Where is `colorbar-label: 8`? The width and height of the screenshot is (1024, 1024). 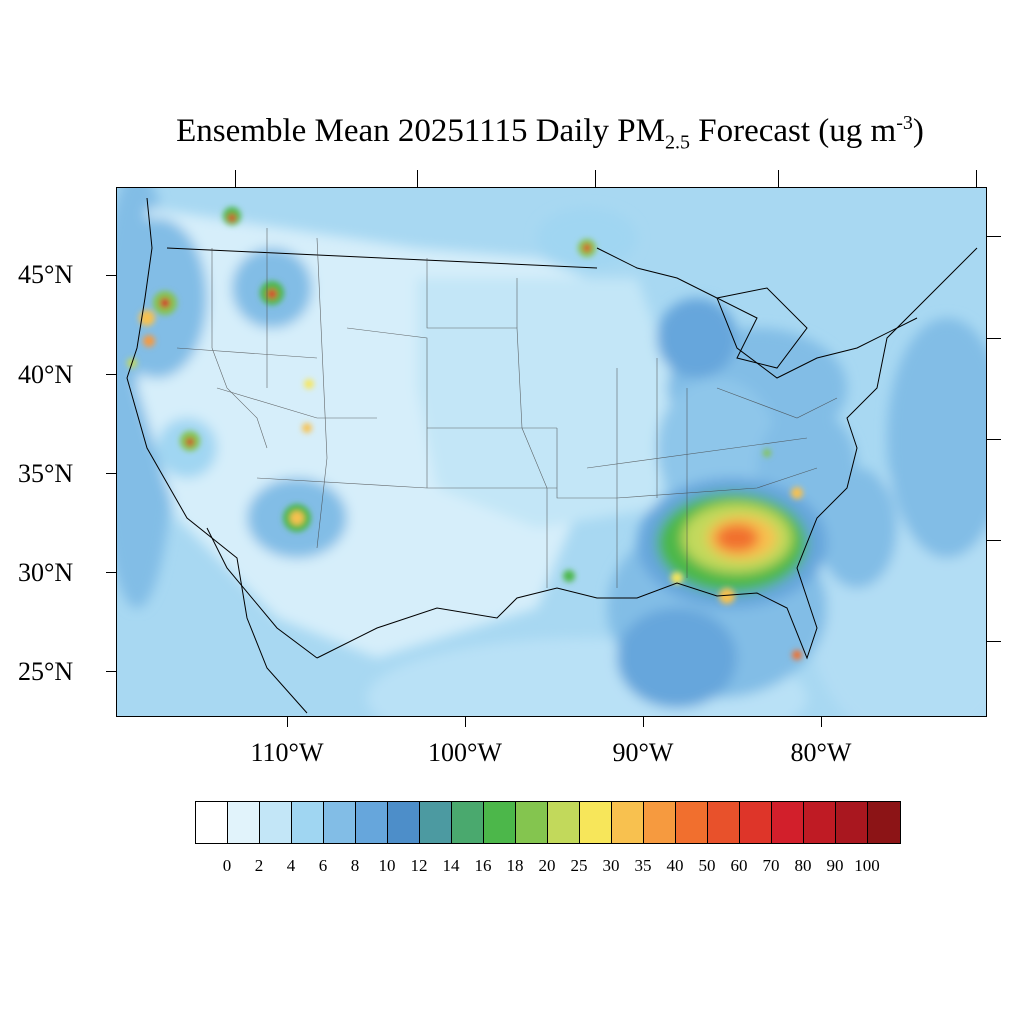 colorbar-label: 8 is located at coordinates (355, 865).